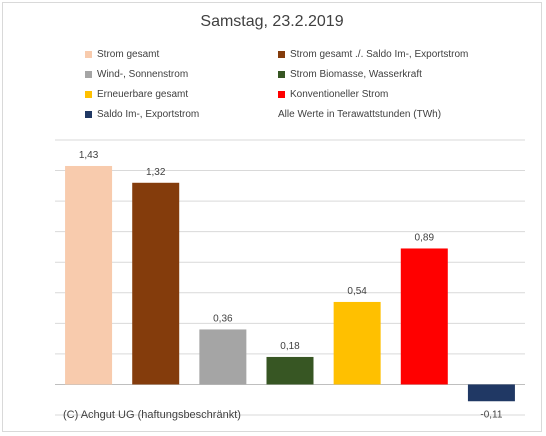 The width and height of the screenshot is (546, 436). I want to click on legend-item-biomasse-wasser: Strom Biomasse, Wasserkraft, so click(350, 74).